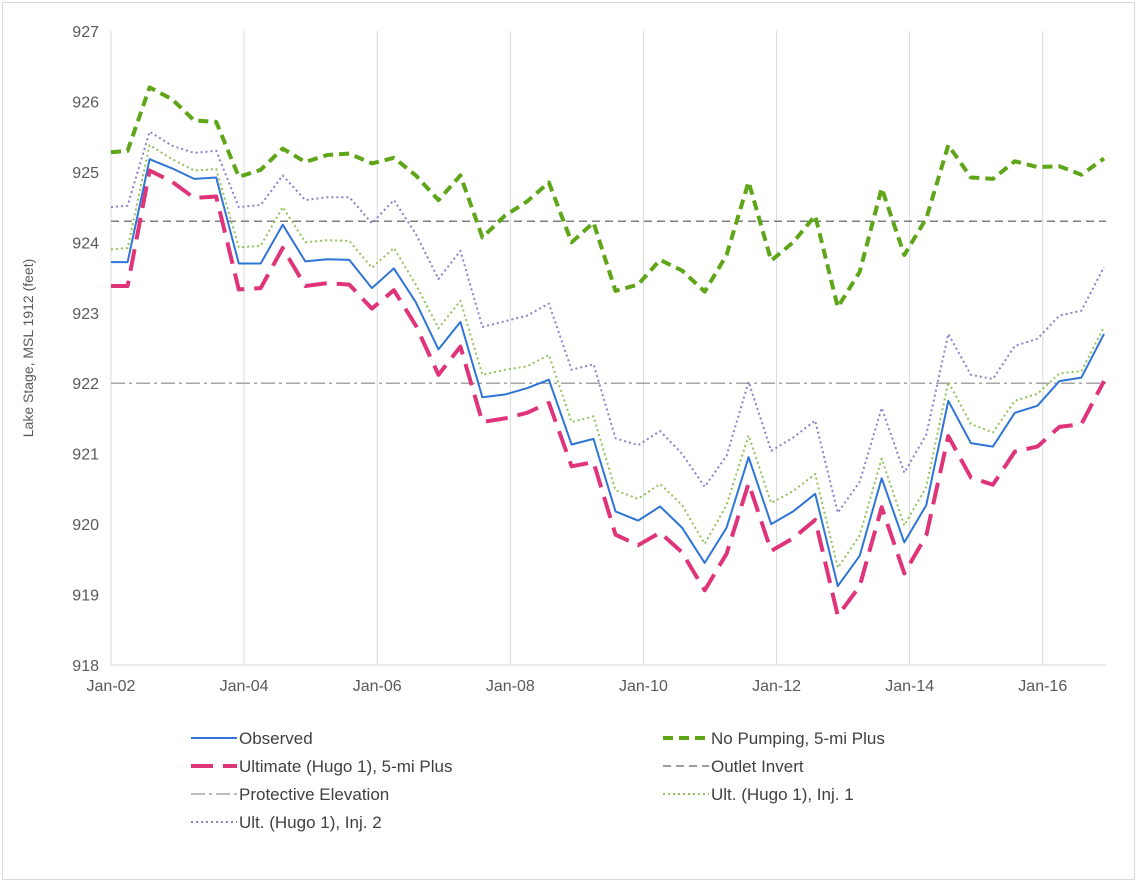 The image size is (1139, 886). What do you see at coordinates (85, 596) in the screenshot?
I see `y-tick-label: 919` at bounding box center [85, 596].